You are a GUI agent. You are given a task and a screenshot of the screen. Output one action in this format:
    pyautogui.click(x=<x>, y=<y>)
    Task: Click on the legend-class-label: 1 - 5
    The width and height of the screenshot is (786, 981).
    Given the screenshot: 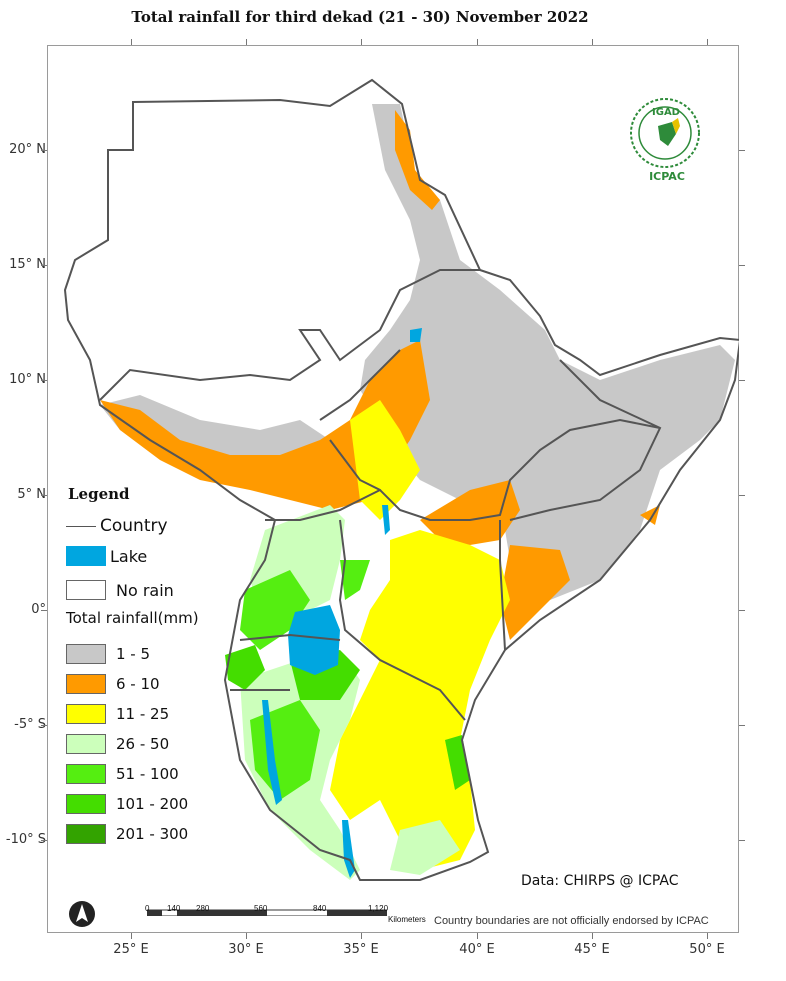 What is the action you would take?
    pyautogui.click(x=133, y=654)
    